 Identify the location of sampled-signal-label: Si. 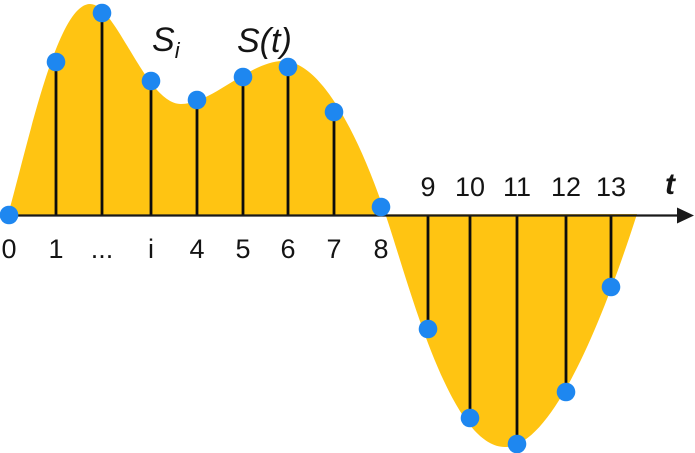
(166, 42).